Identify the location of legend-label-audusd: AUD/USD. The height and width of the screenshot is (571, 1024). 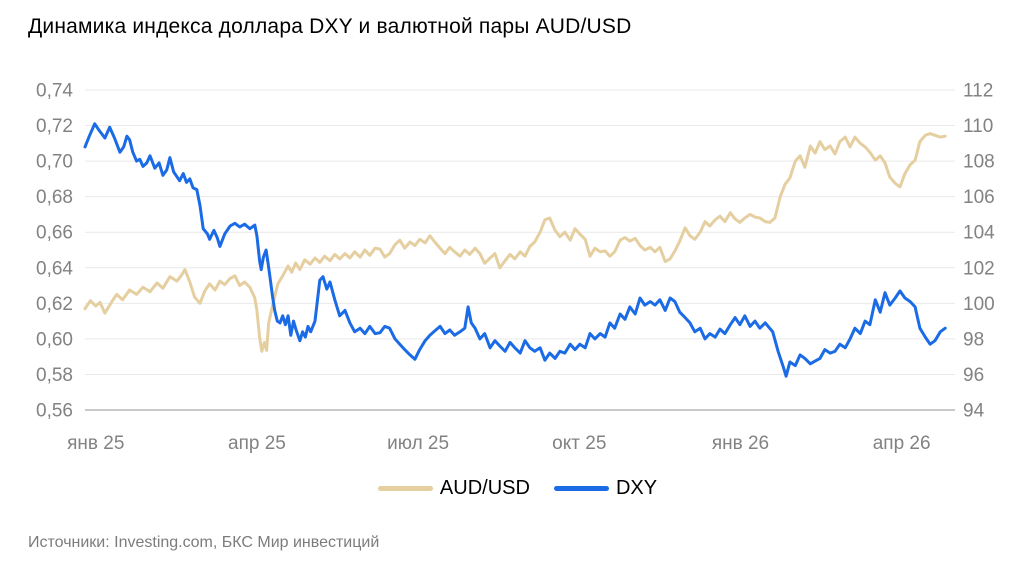
(484, 488).